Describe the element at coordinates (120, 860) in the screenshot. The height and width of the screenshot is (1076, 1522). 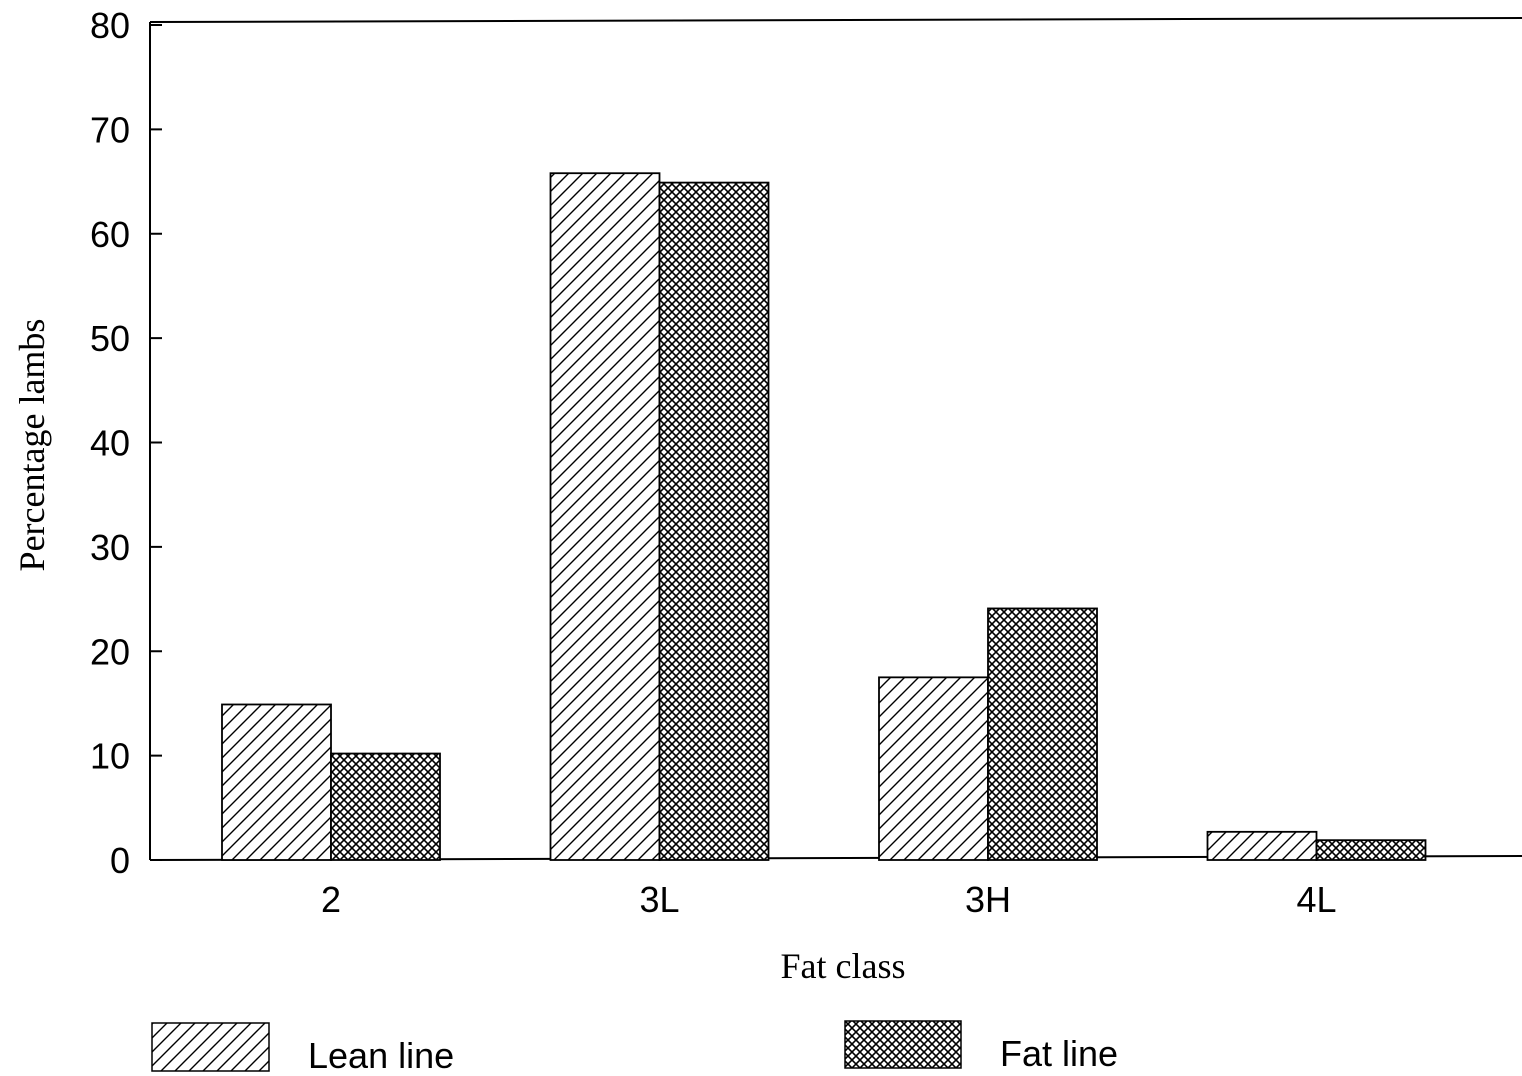
I see `y-tick-label: 0` at that location.